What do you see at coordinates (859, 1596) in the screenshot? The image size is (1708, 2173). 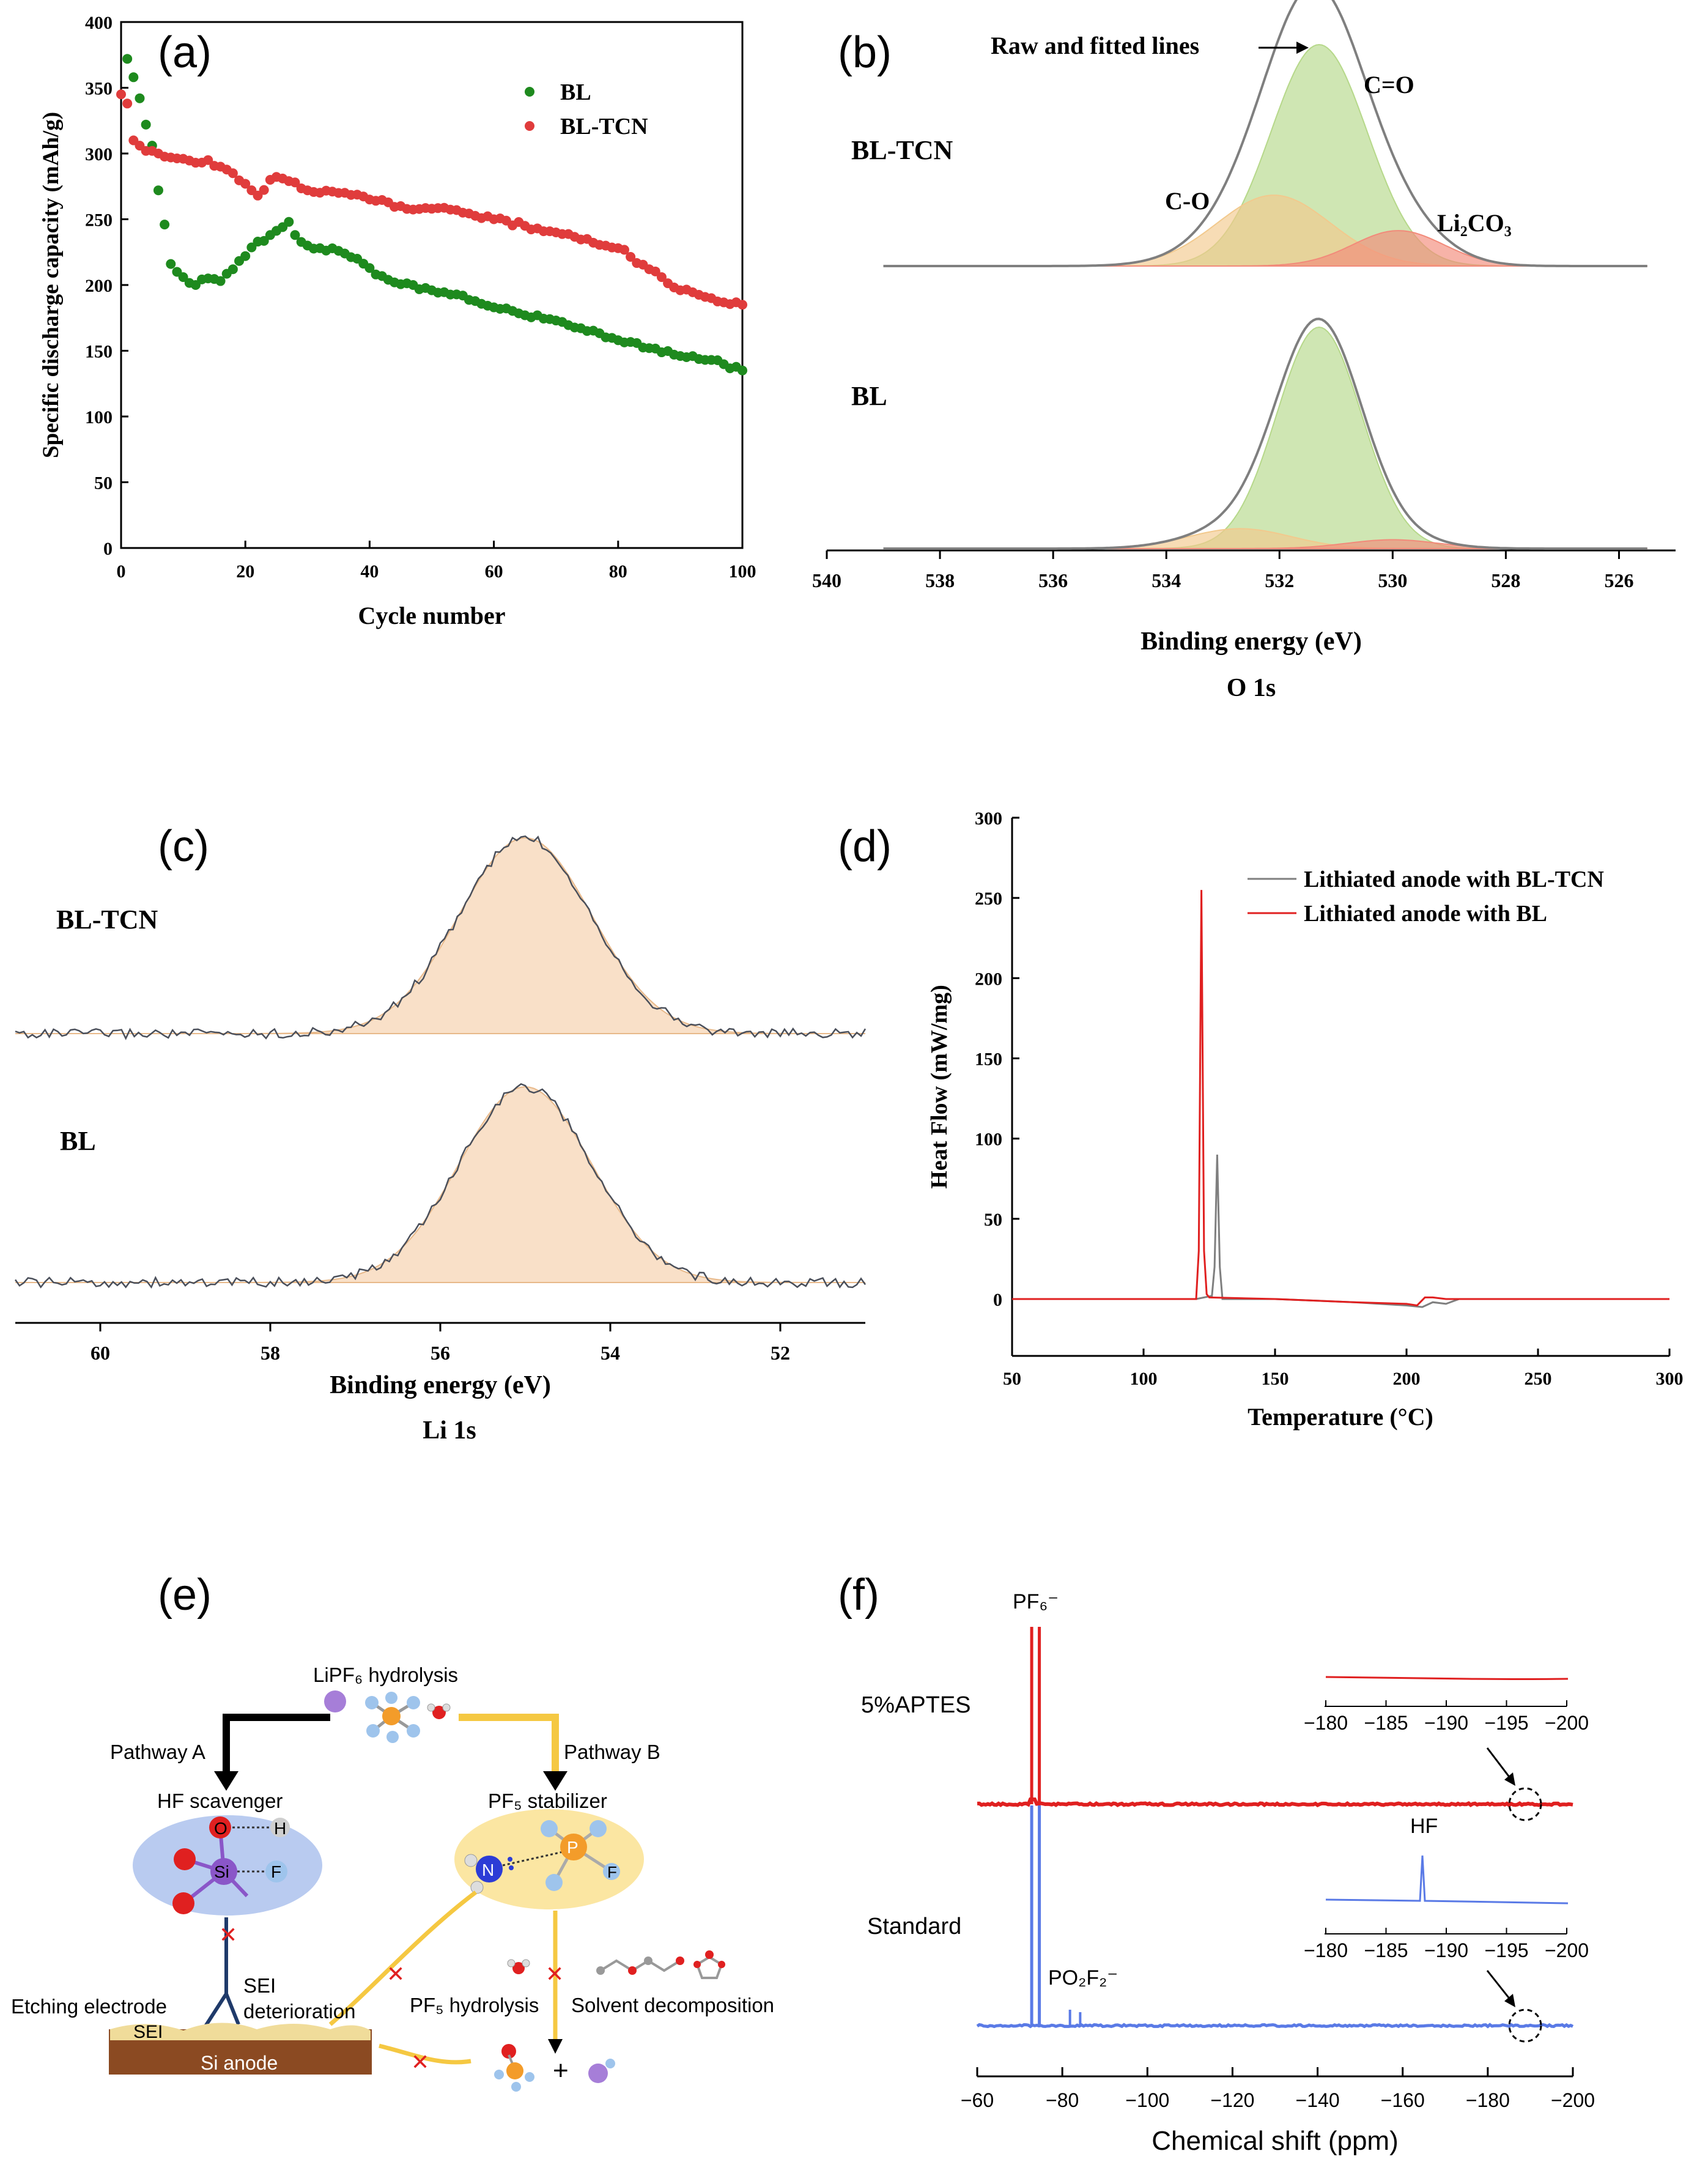 I see `panel-f-label: (f)` at bounding box center [859, 1596].